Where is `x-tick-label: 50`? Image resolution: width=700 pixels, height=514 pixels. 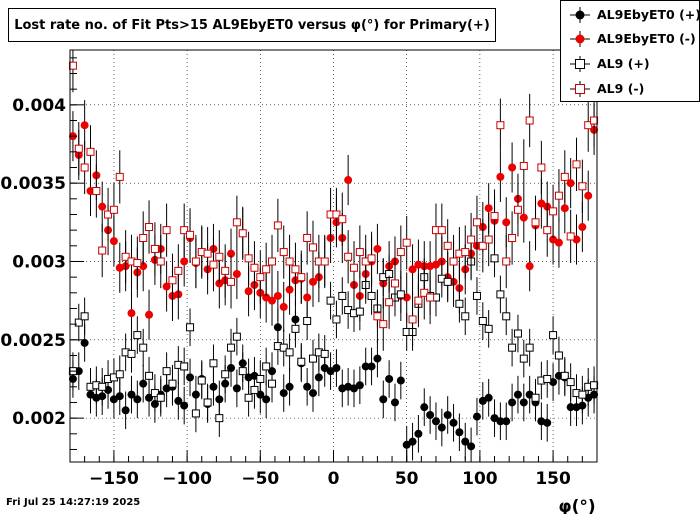
x-tick-label: 50 is located at coordinates (407, 479).